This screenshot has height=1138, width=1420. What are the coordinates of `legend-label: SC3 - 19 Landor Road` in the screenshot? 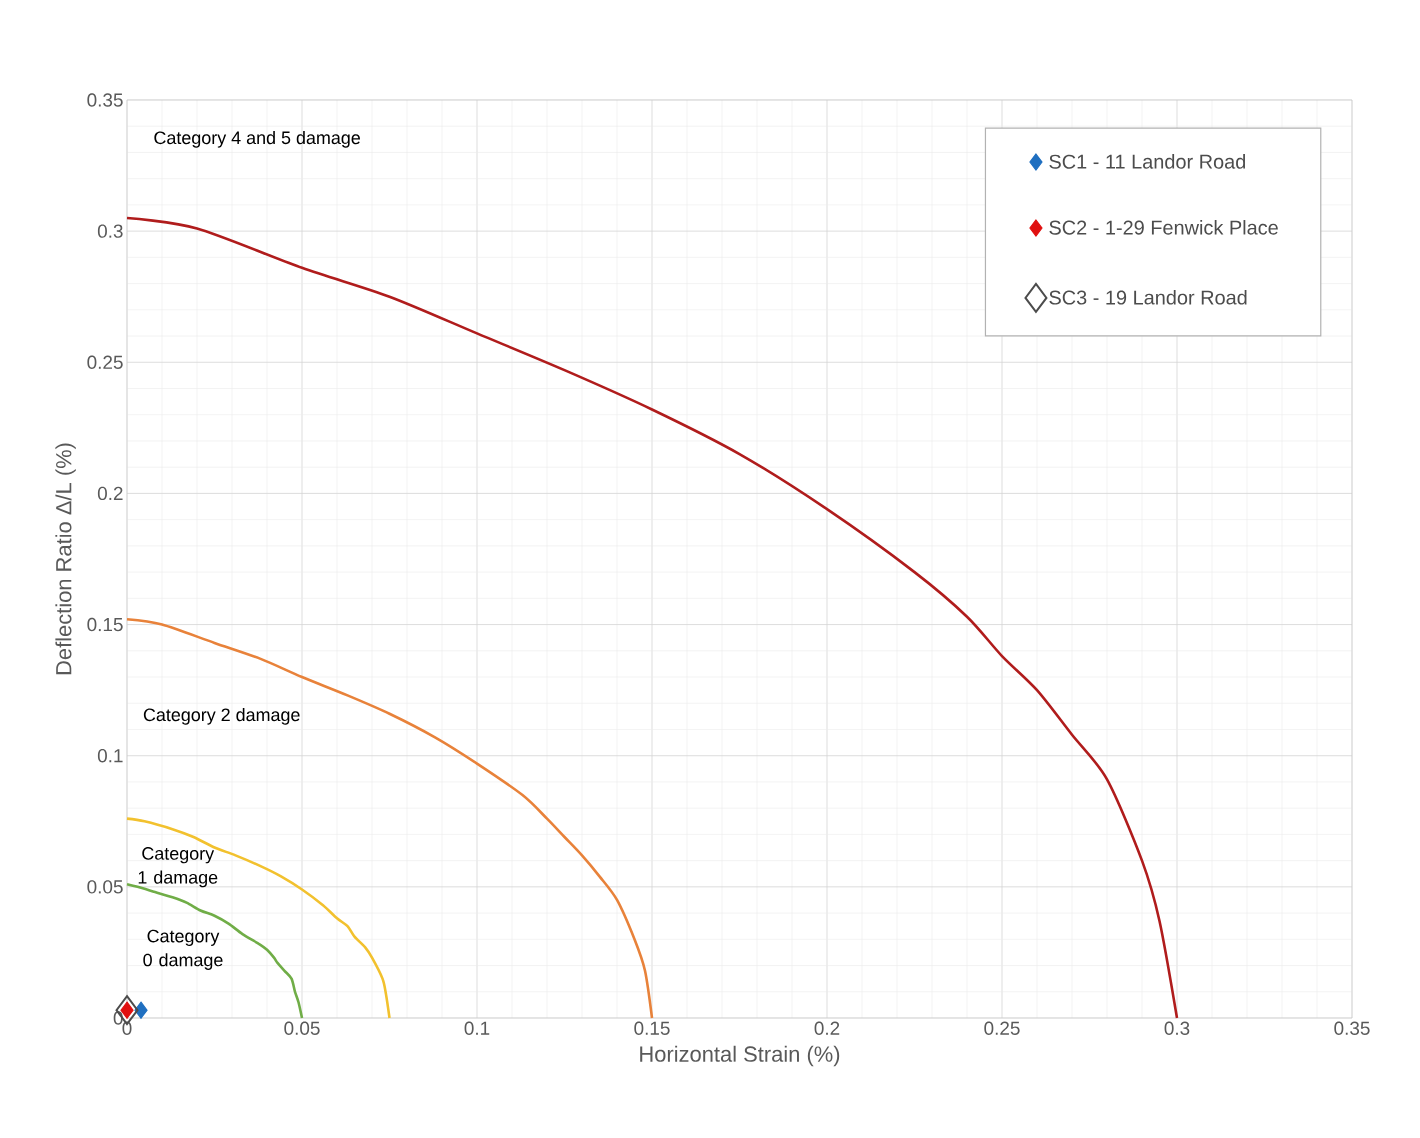 It's located at (1148, 297).